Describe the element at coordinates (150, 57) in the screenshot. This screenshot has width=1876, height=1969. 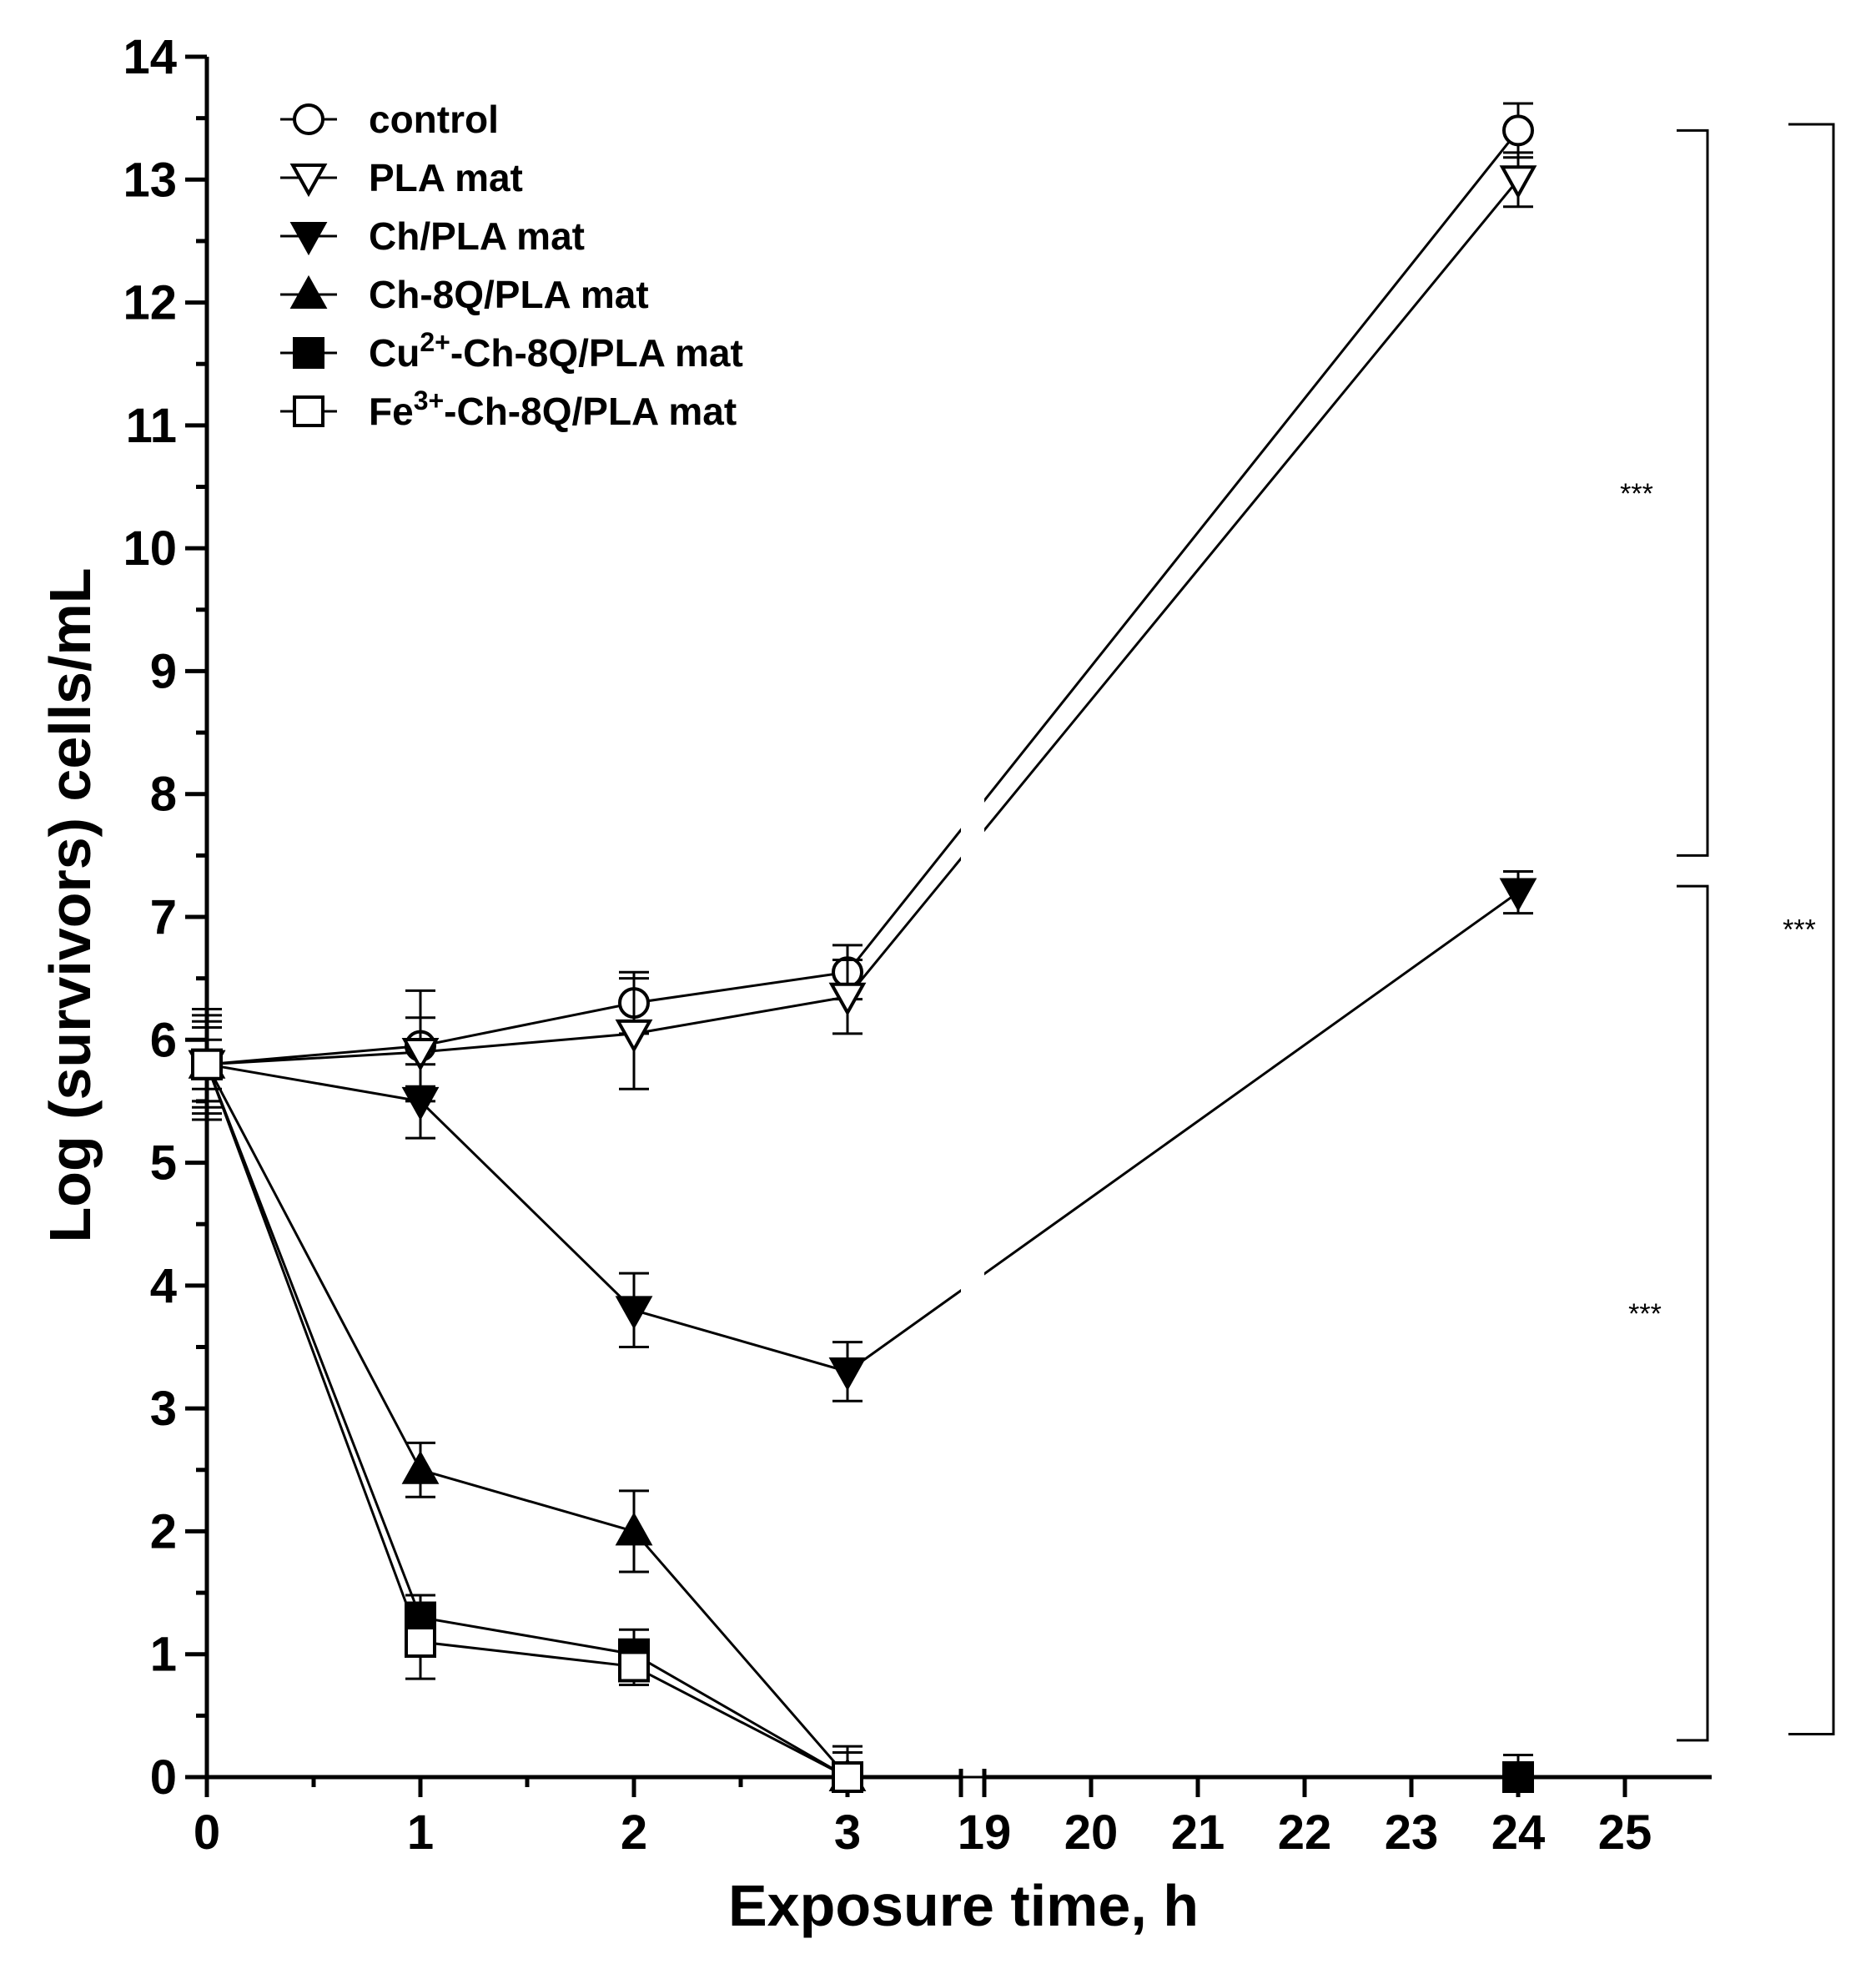
I see `y-tick-label: 14` at that location.